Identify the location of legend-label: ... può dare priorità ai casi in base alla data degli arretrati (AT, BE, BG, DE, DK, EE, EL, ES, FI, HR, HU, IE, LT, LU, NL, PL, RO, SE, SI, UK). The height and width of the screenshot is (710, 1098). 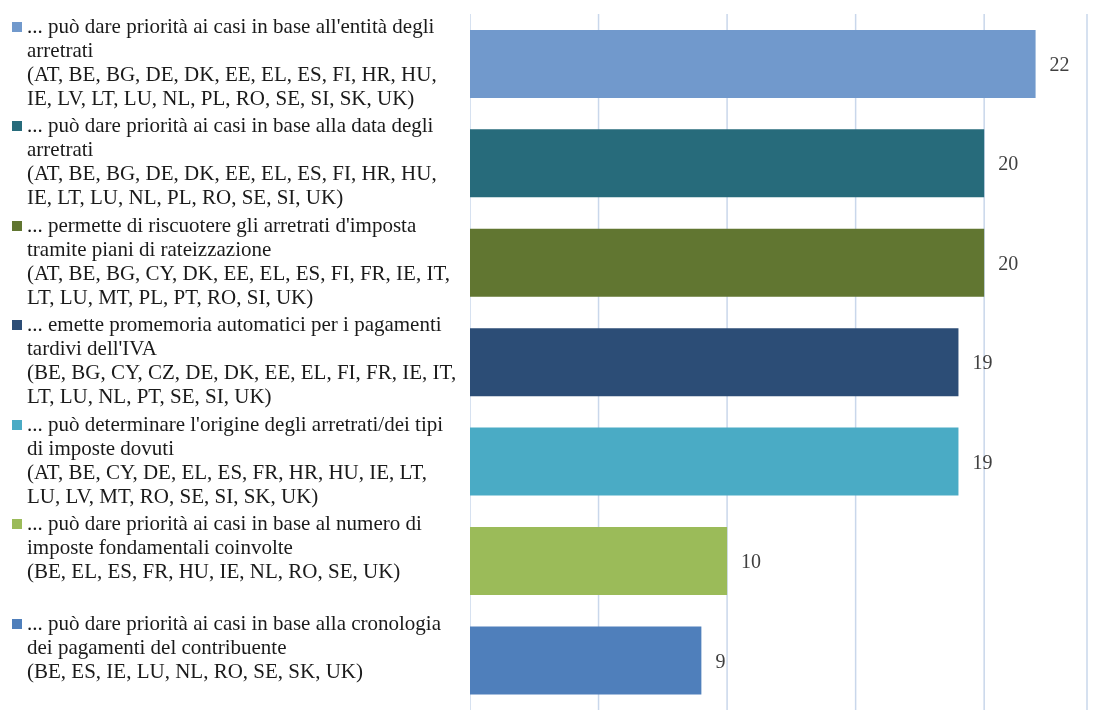
(232, 161).